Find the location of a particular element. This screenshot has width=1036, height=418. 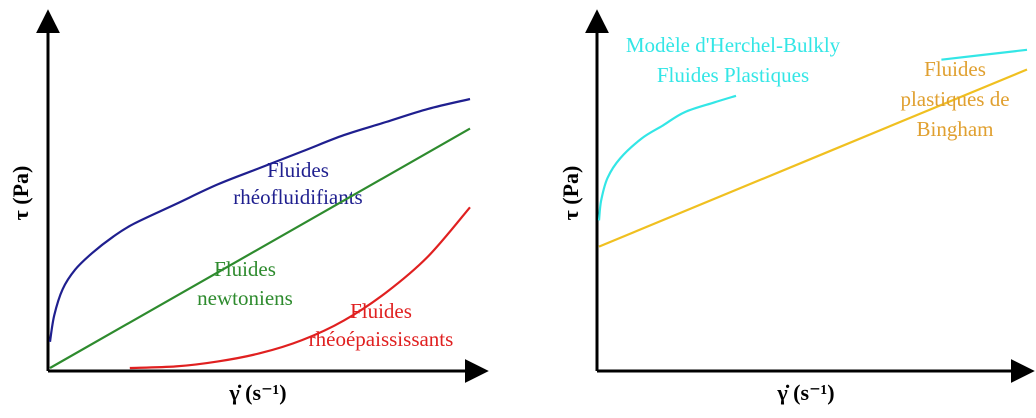

right-x-axis-label: γ̇ (s⁻¹) is located at coordinates (805, 392).